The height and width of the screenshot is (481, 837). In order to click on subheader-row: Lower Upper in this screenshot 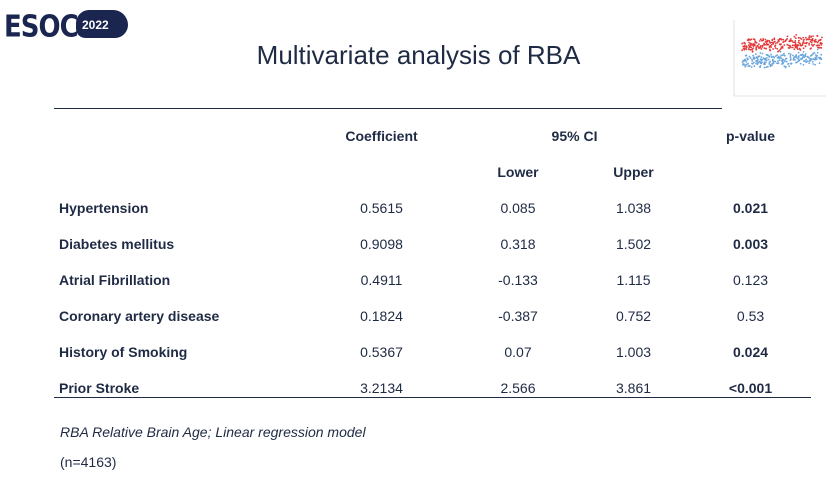, I will do `click(432, 172)`.